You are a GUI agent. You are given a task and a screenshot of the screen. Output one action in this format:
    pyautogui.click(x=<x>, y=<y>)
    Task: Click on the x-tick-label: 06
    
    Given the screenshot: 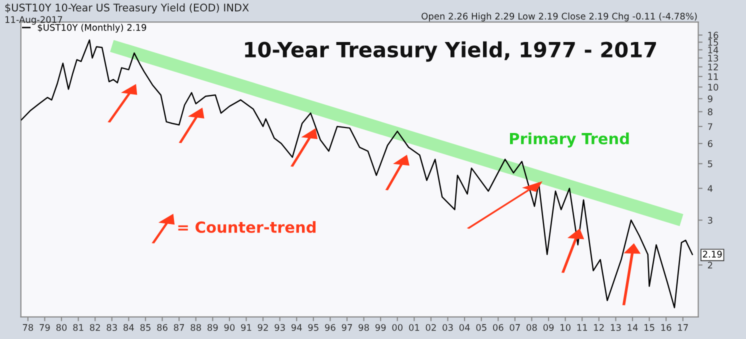 What is the action you would take?
    pyautogui.click(x=498, y=327)
    